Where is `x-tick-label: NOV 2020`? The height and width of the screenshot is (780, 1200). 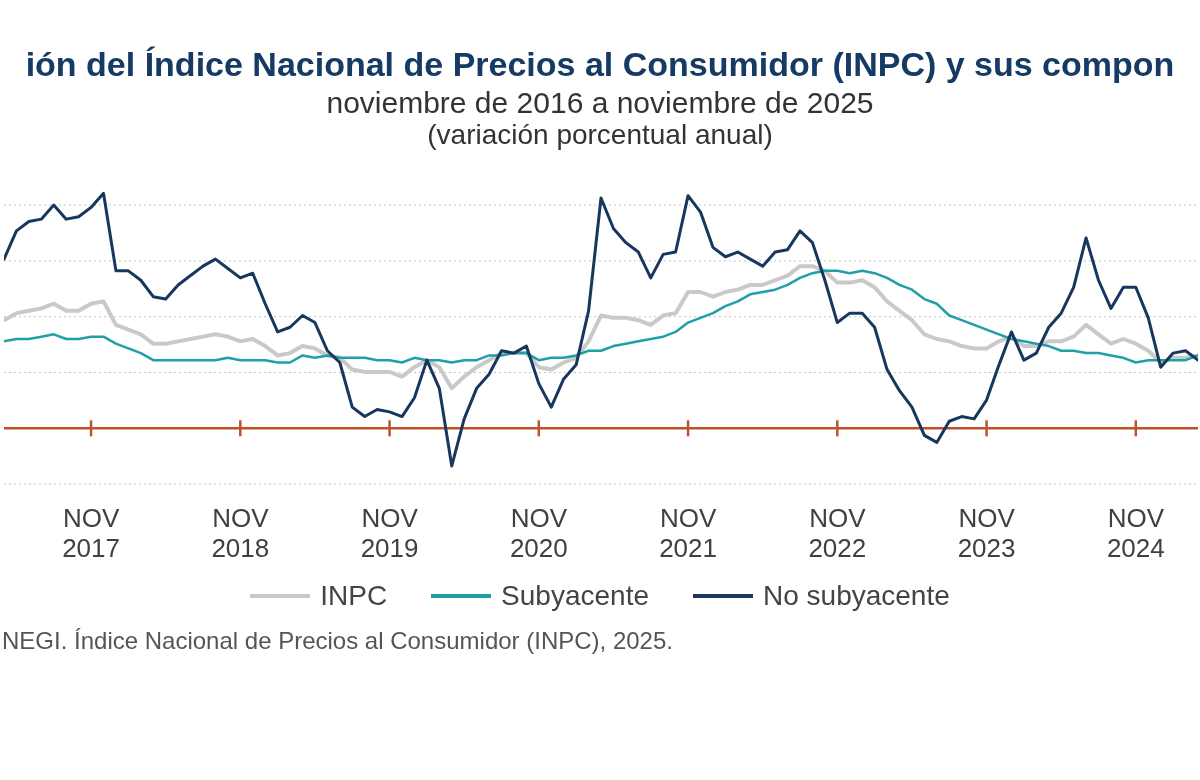 x-tick-label: NOV 2020 is located at coordinates (538, 533).